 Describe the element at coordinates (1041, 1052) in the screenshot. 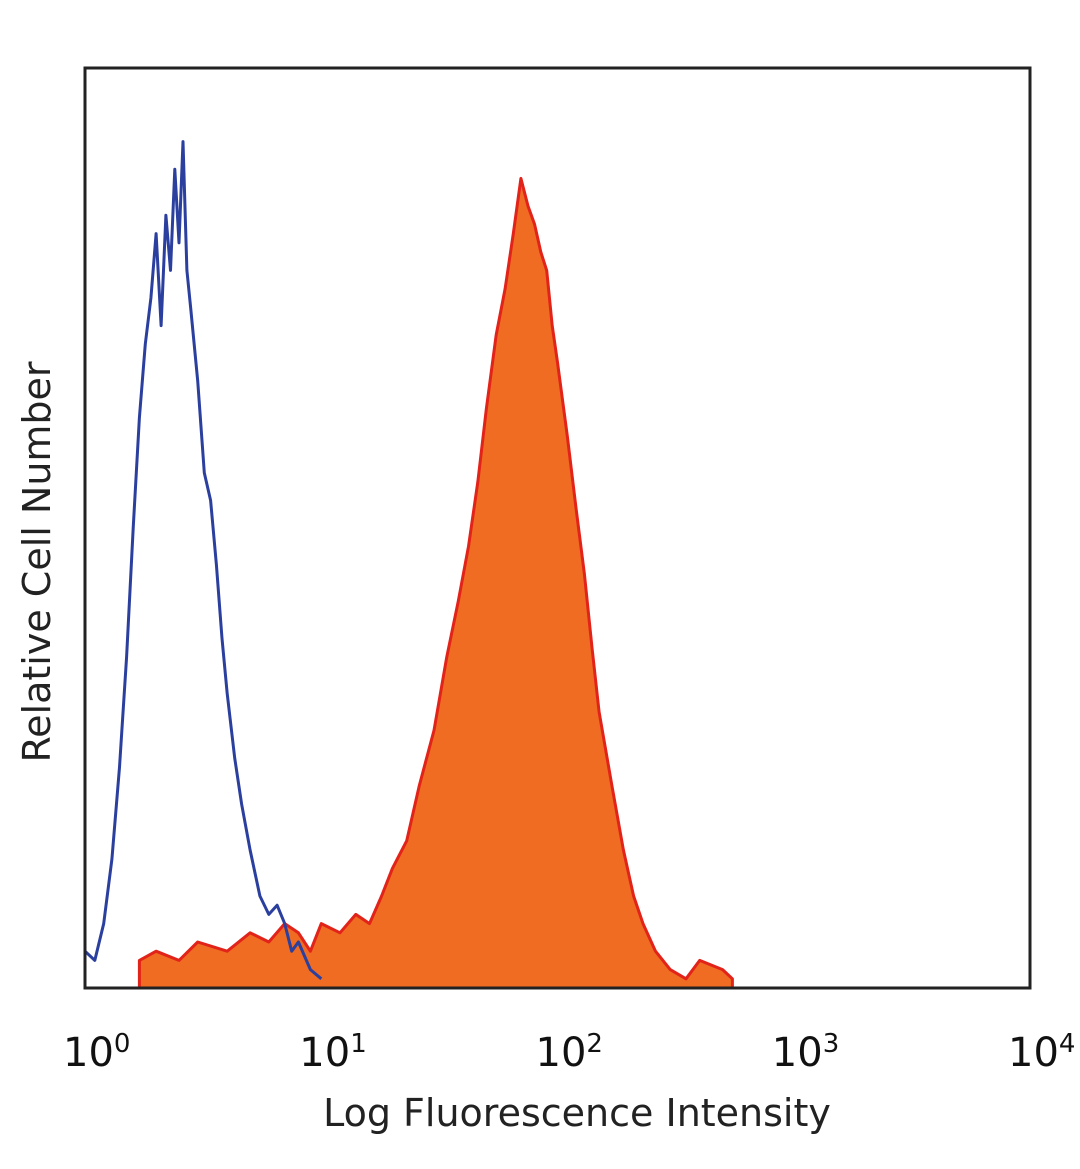

I see `x-tick-label: 104` at that location.